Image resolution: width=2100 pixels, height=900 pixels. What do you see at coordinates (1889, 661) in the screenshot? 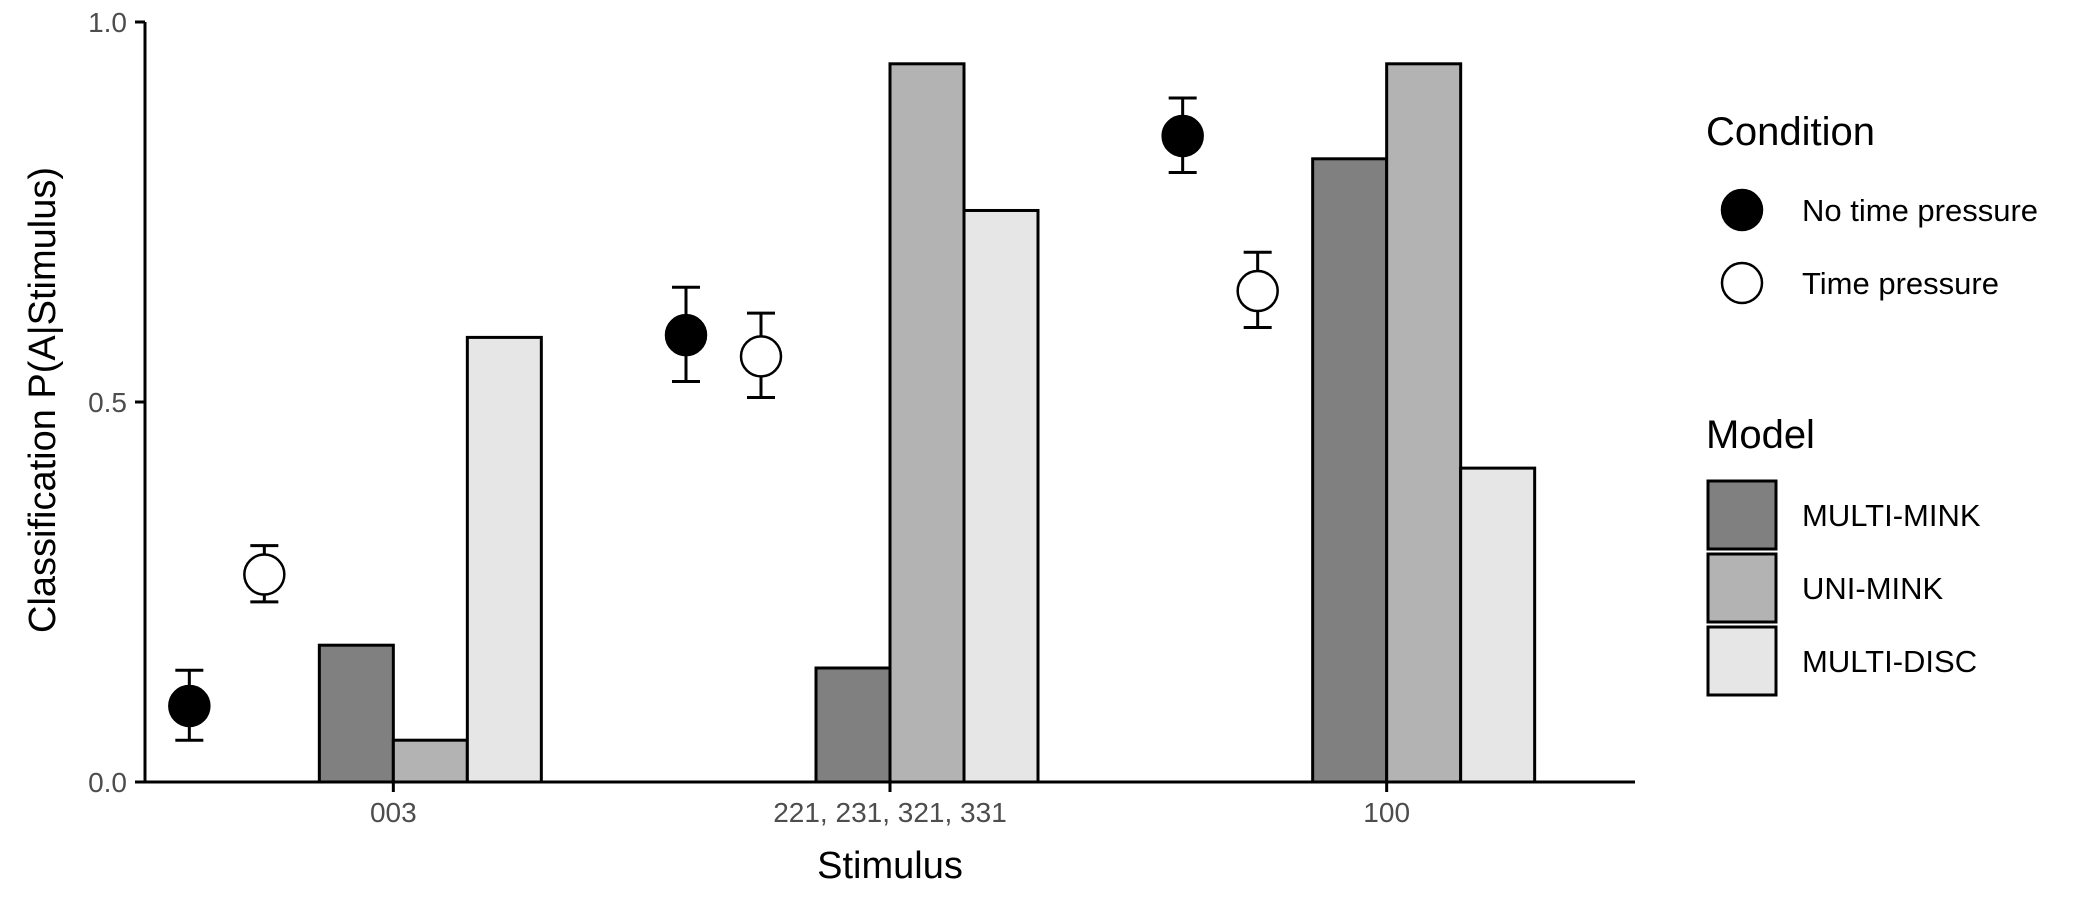
I see `legend-label-multi-disc: MULTI-DISC` at bounding box center [1889, 661].